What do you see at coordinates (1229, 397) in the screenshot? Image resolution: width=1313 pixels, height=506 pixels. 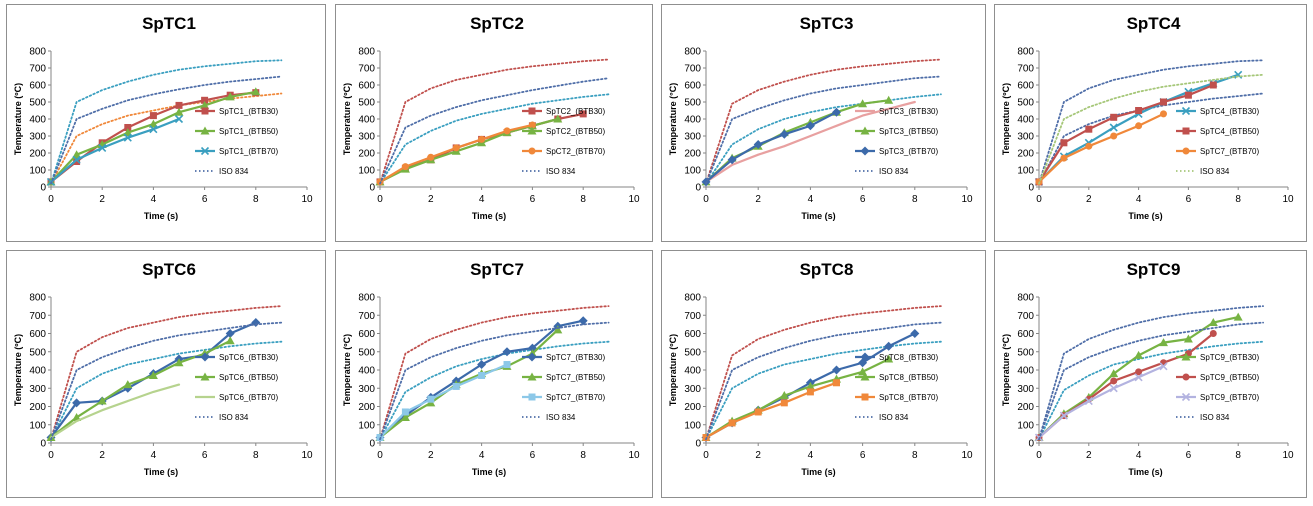 I see `legend-label: SpTC9_(BTB70)` at bounding box center [1229, 397].